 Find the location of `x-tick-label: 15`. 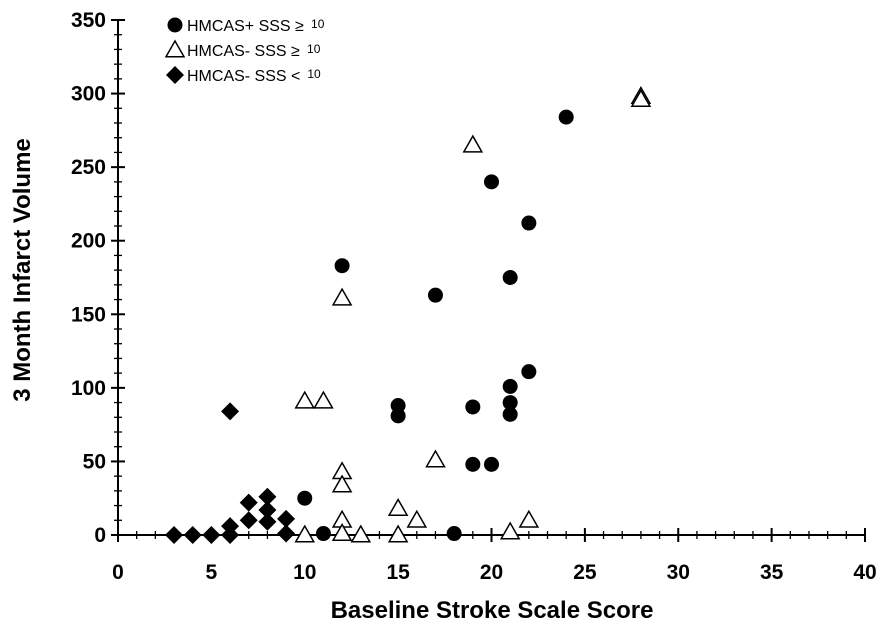

x-tick-label: 15 is located at coordinates (398, 572).